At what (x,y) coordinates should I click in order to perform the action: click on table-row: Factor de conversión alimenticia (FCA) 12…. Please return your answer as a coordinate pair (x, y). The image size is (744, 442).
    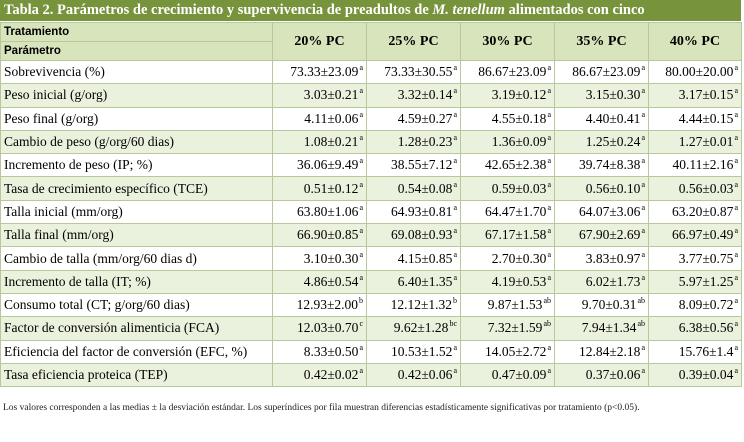
    Looking at the image, I should click on (371, 328).